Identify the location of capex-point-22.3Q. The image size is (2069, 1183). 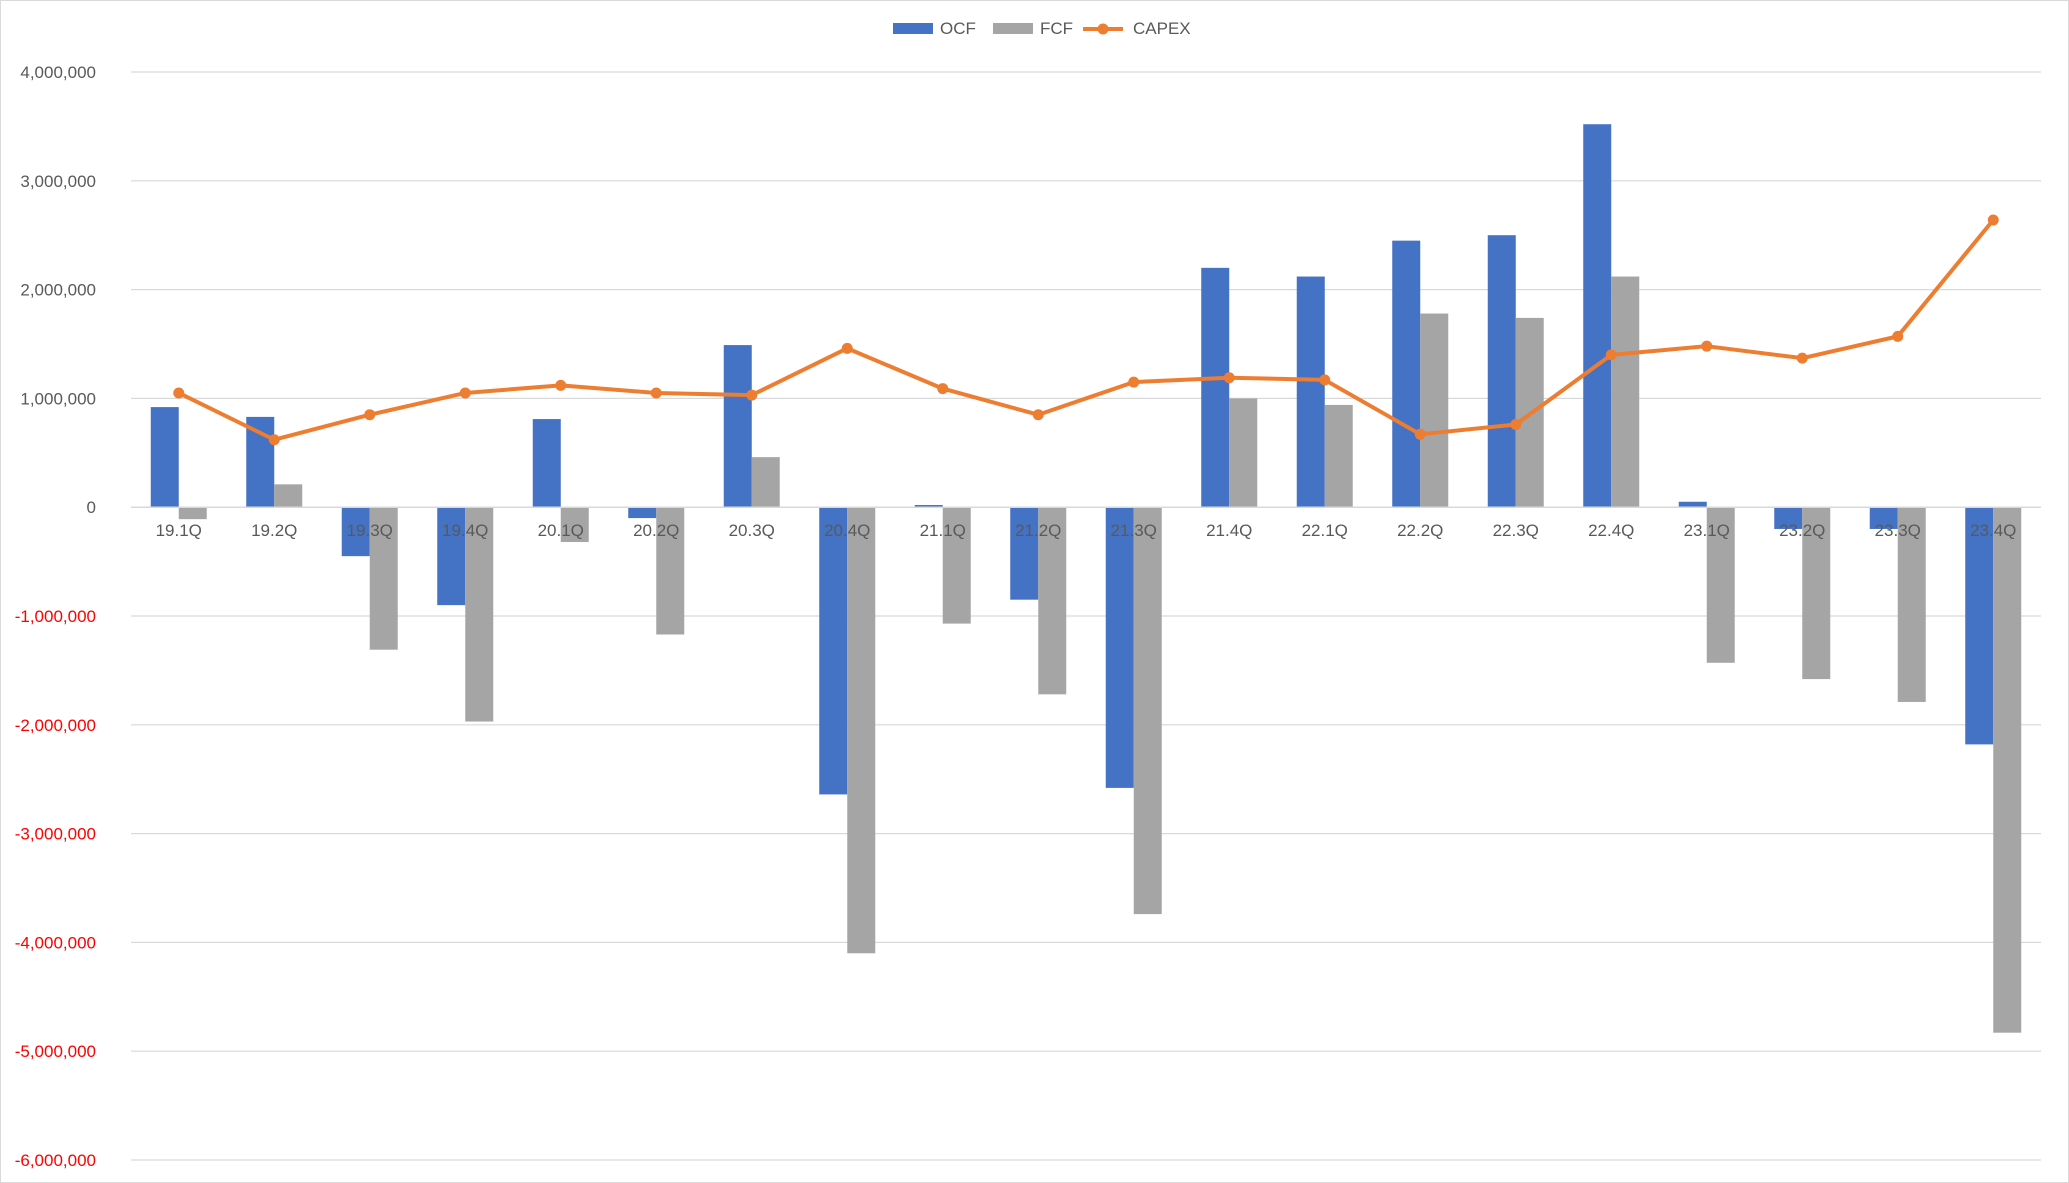
(1516, 425).